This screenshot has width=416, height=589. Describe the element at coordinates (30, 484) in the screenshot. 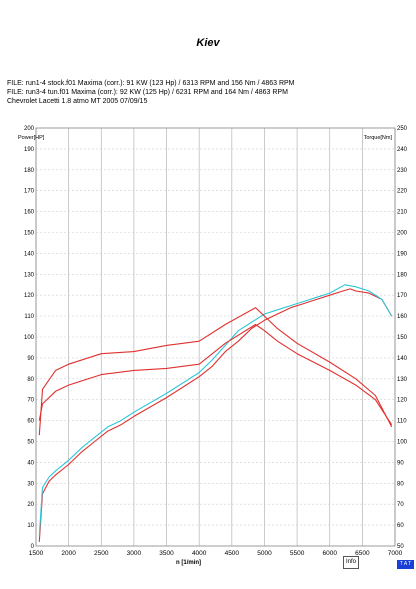

I see `y-left-tick-label: 30` at that location.